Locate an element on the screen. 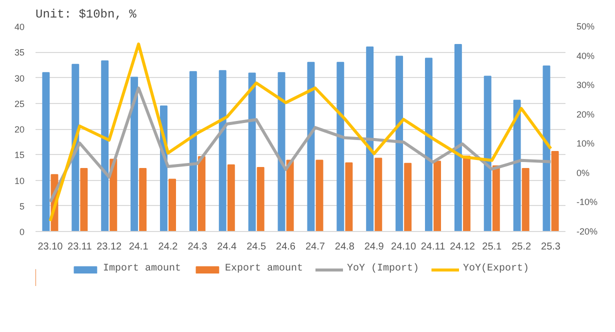 Image resolution: width=615 pixels, height=332 pixels. chart-title: Unit: $10bn, % is located at coordinates (87, 15).